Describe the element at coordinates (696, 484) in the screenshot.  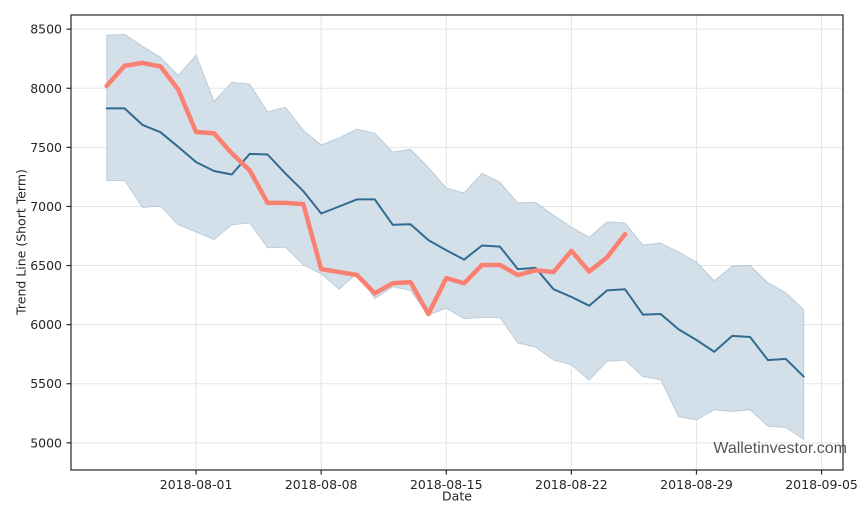
I see `x-tick-label: 2018-08-29` at that location.